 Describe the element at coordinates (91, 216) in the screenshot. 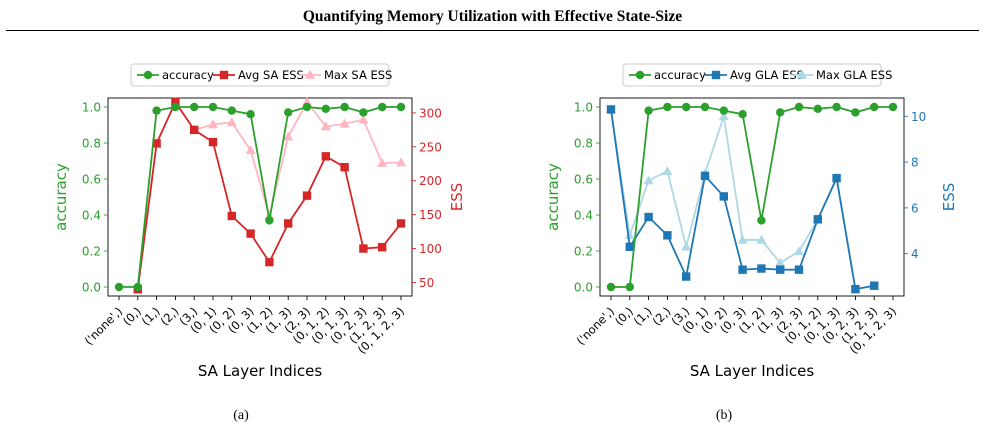

I see `y-left-tick-label: 0.4` at that location.